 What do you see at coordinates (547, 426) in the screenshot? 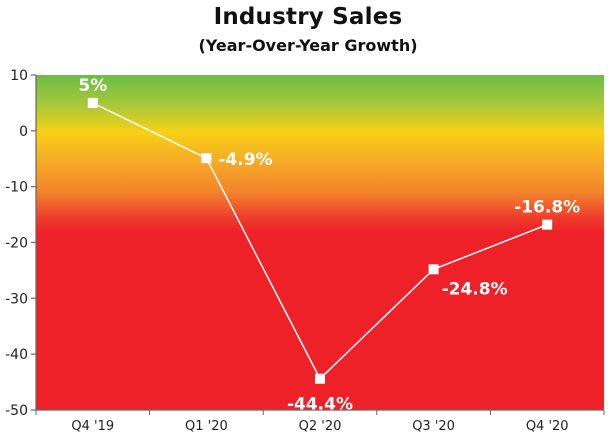
I see `x-tick-label: Q4 '20` at bounding box center [547, 426].